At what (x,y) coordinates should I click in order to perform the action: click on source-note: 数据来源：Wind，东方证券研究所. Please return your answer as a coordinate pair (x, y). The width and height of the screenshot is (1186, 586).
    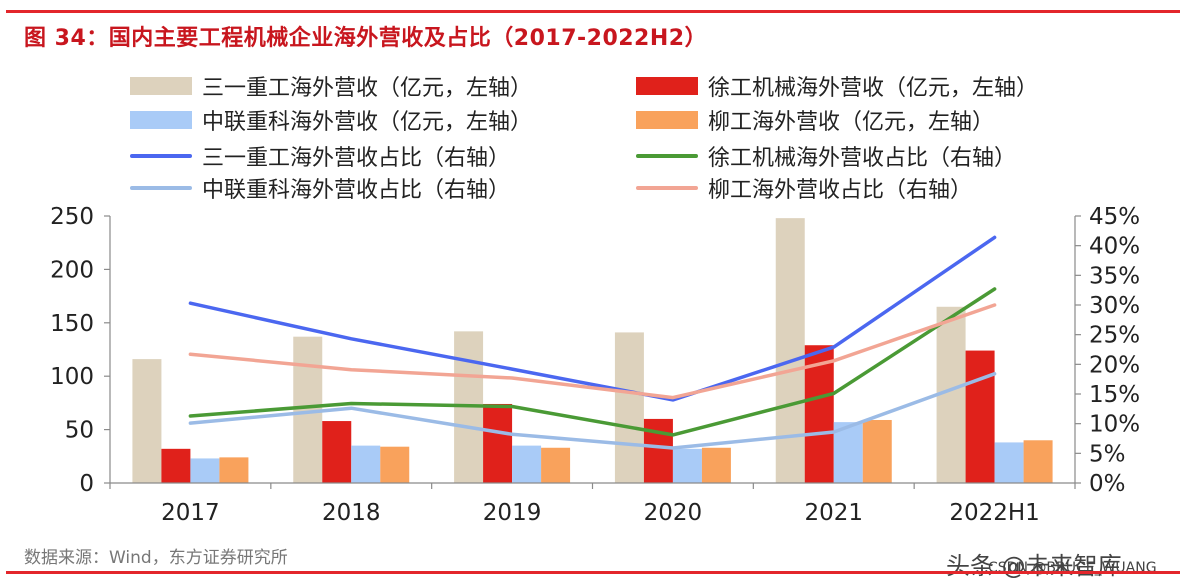
    Looking at the image, I should click on (156, 558).